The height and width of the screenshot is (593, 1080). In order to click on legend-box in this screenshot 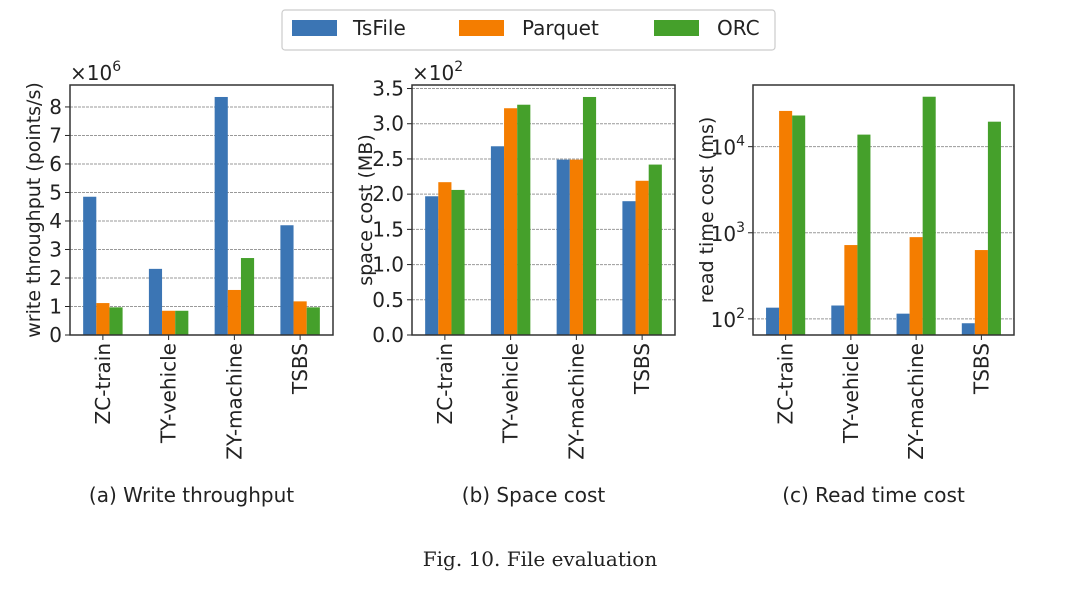, I will do `click(528, 30)`.